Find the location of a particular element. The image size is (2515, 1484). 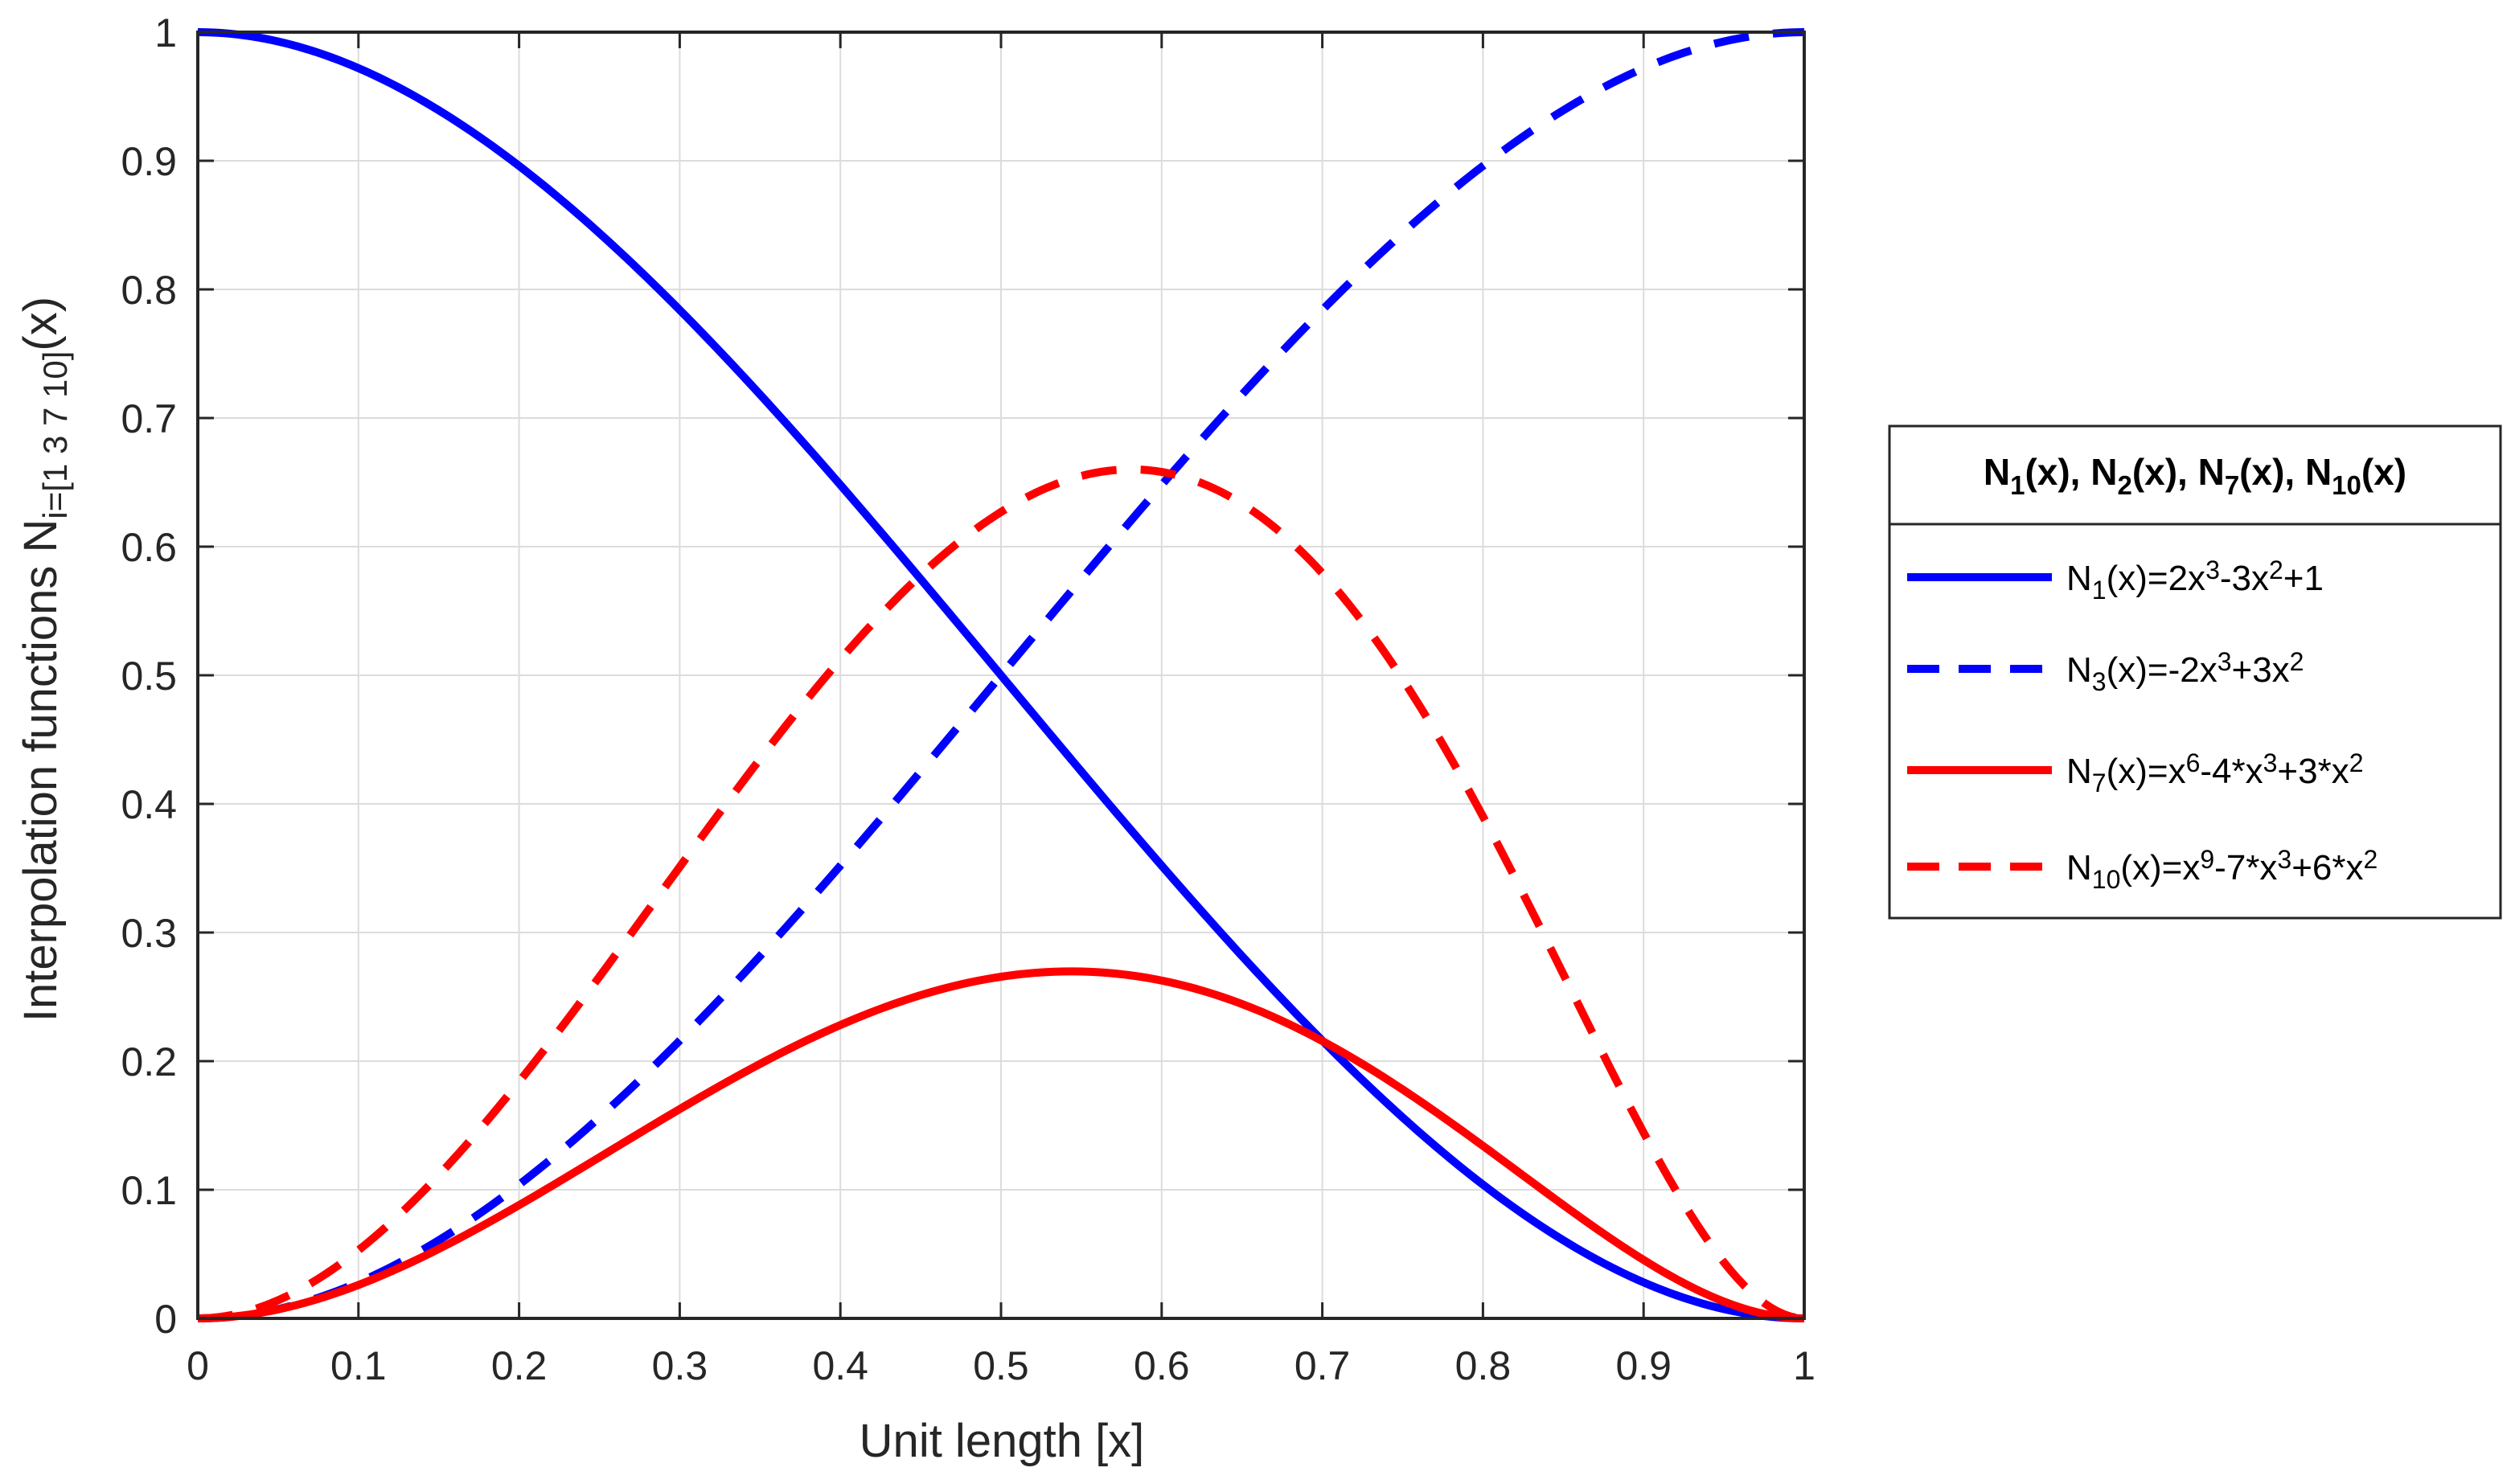

x-tick-label: 0.1 is located at coordinates (358, 1366).